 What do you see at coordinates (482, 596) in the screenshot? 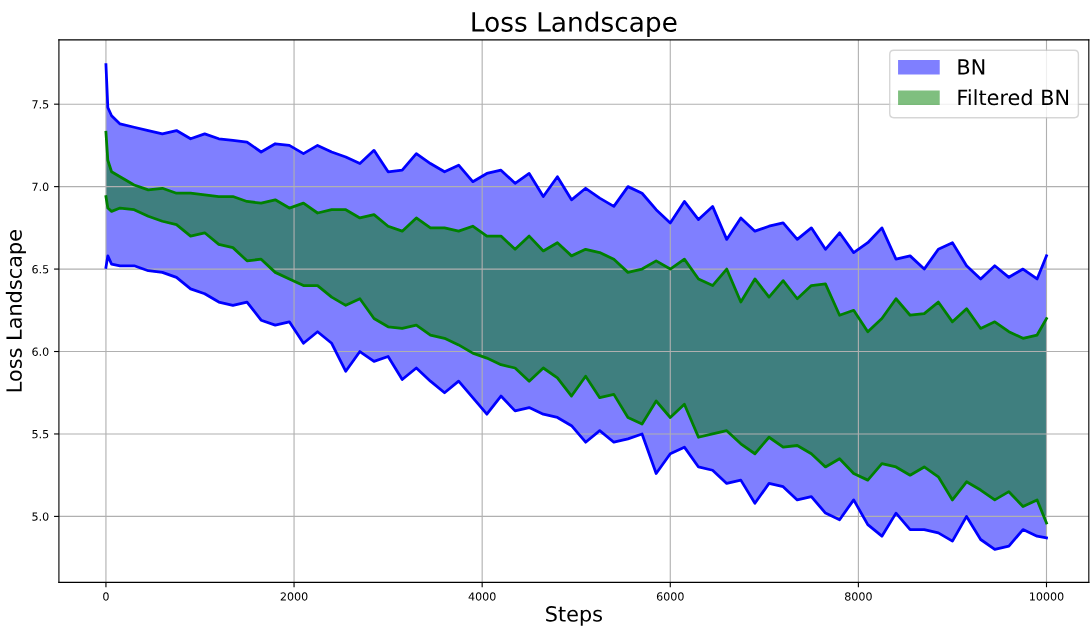
I see `x-tick-label: 4000` at bounding box center [482, 596].